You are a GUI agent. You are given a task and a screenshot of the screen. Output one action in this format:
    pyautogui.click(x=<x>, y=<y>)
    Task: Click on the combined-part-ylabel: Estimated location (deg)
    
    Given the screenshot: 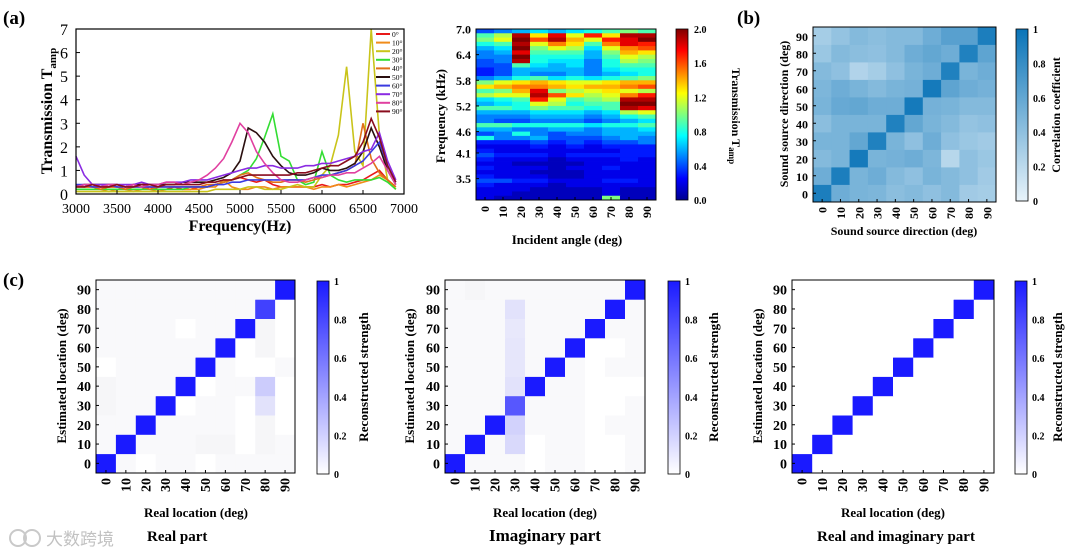 What is the action you would take?
    pyautogui.click(x=757, y=375)
    